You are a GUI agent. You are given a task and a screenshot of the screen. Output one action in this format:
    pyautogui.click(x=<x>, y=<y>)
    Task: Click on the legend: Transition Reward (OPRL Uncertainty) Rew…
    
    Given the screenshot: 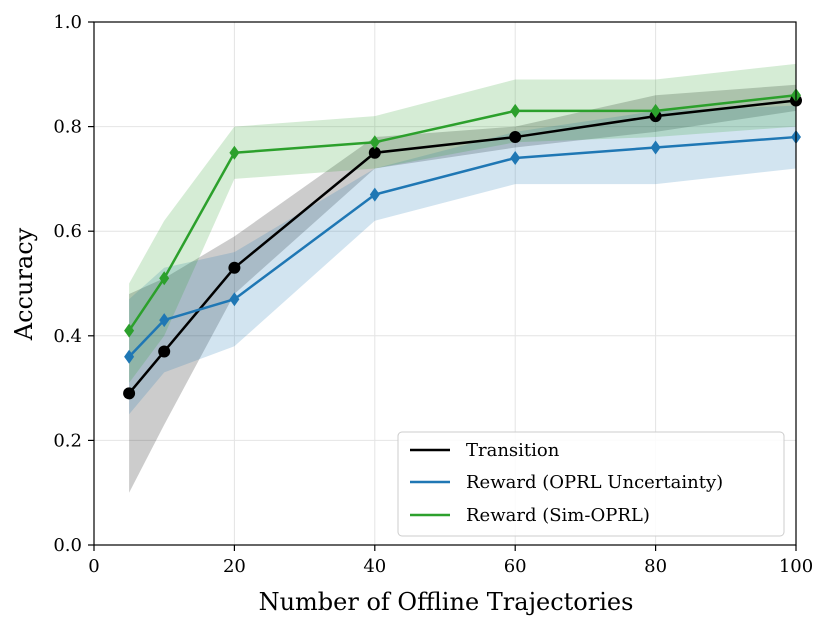 What is the action you would take?
    pyautogui.click(x=591, y=484)
    